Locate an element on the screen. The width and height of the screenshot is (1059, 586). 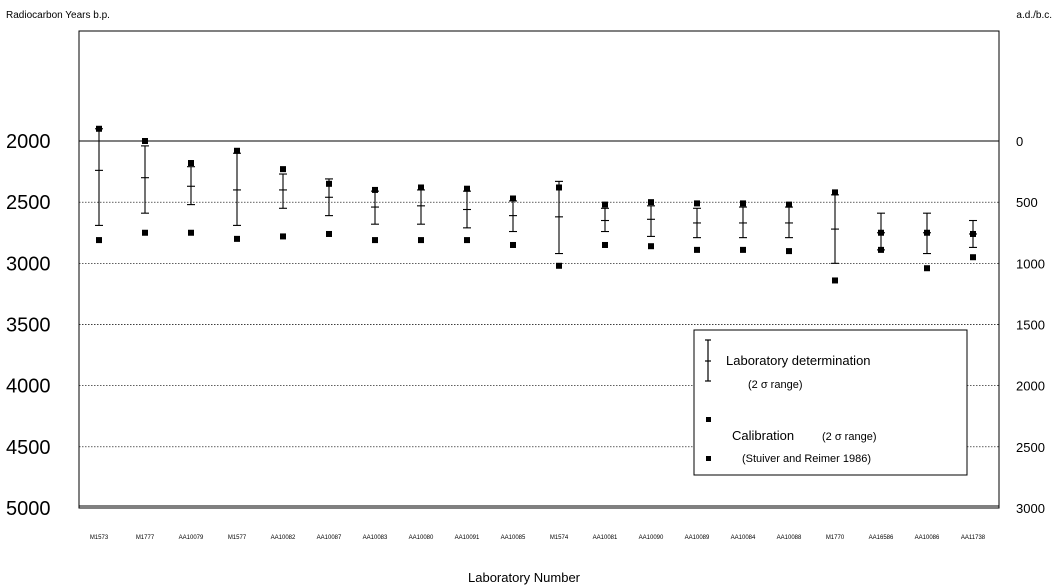
category-label: AA11738 is located at coordinates (973, 538).